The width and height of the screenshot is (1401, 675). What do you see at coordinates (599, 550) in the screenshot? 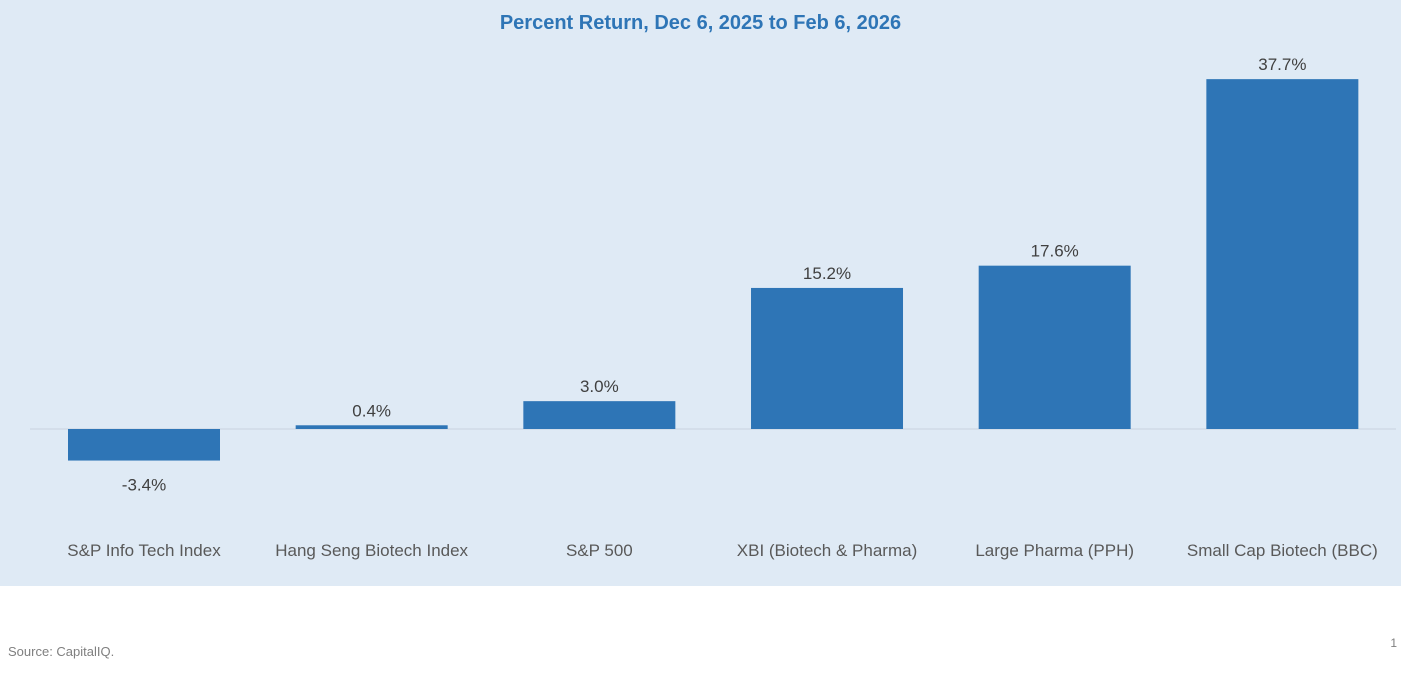
I see `category-label: S&P 500` at bounding box center [599, 550].